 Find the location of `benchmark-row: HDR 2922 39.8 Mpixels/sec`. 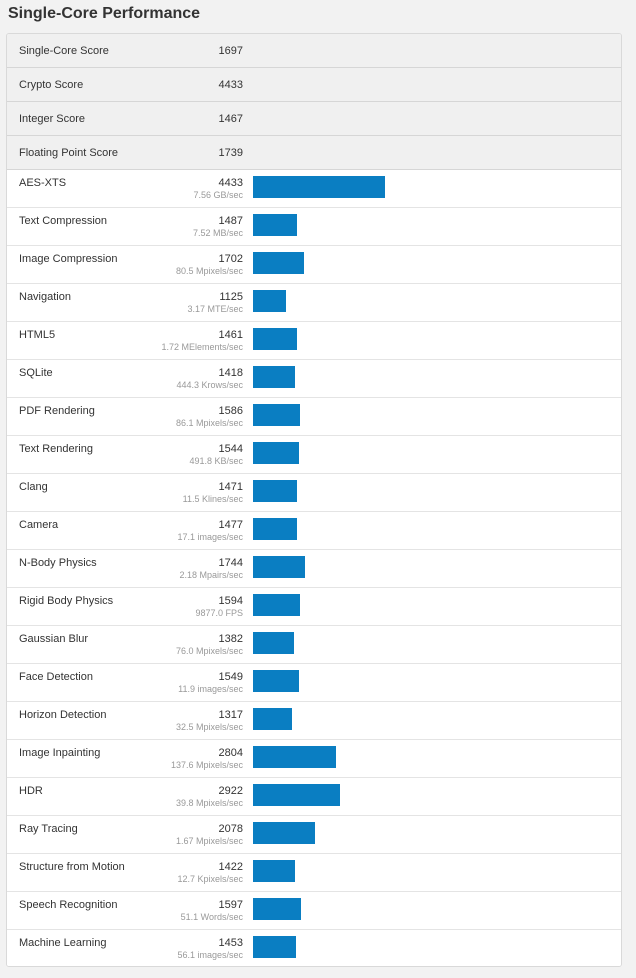

benchmark-row: HDR 2922 39.8 Mpixels/sec is located at coordinates (314, 797).